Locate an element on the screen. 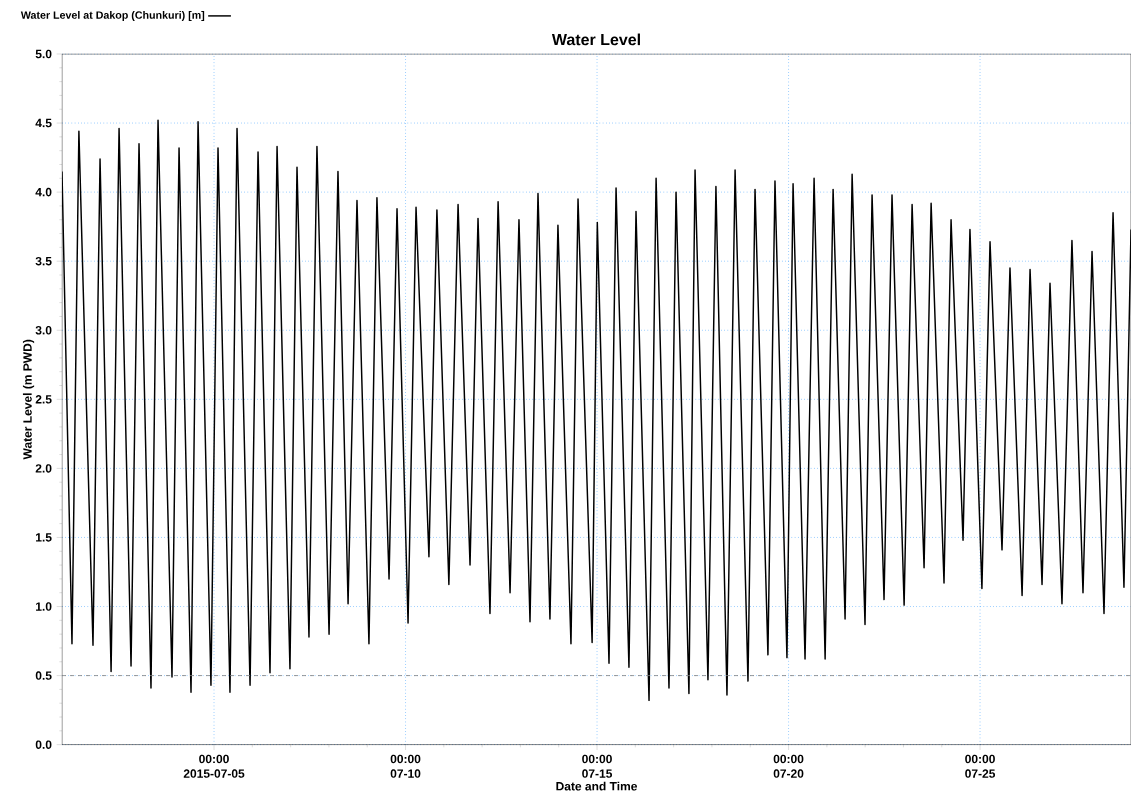 This screenshot has width=1131, height=806. y-tick-label: 4.5 is located at coordinates (43, 123).